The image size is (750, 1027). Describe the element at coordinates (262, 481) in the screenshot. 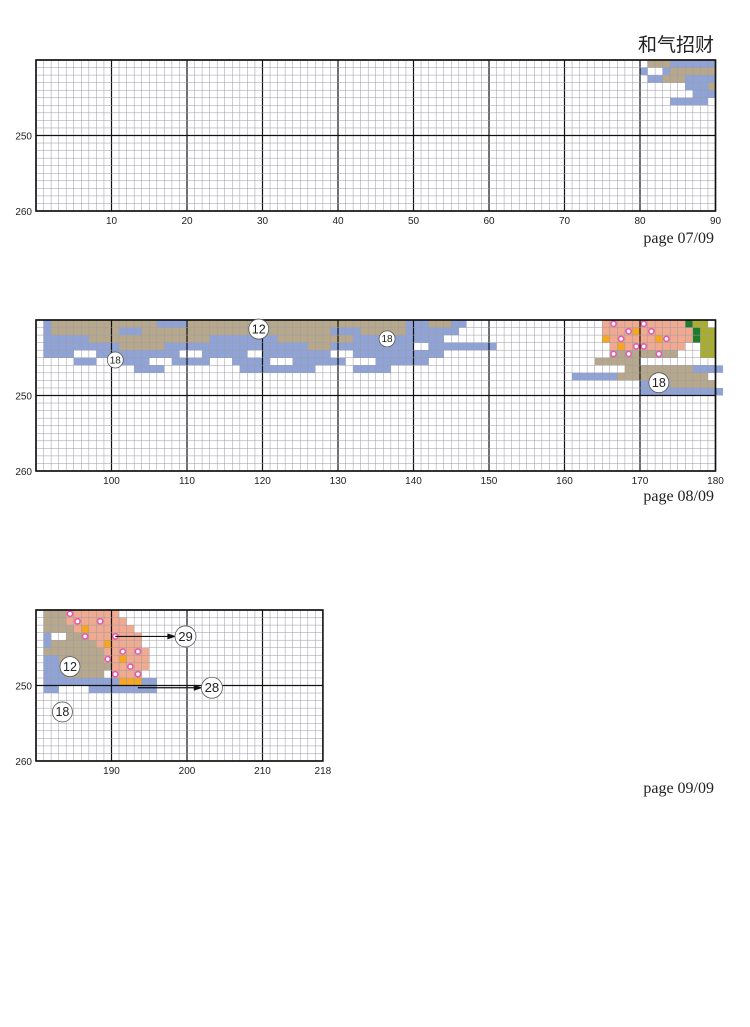

I see `x-tick-label: 120` at that location.